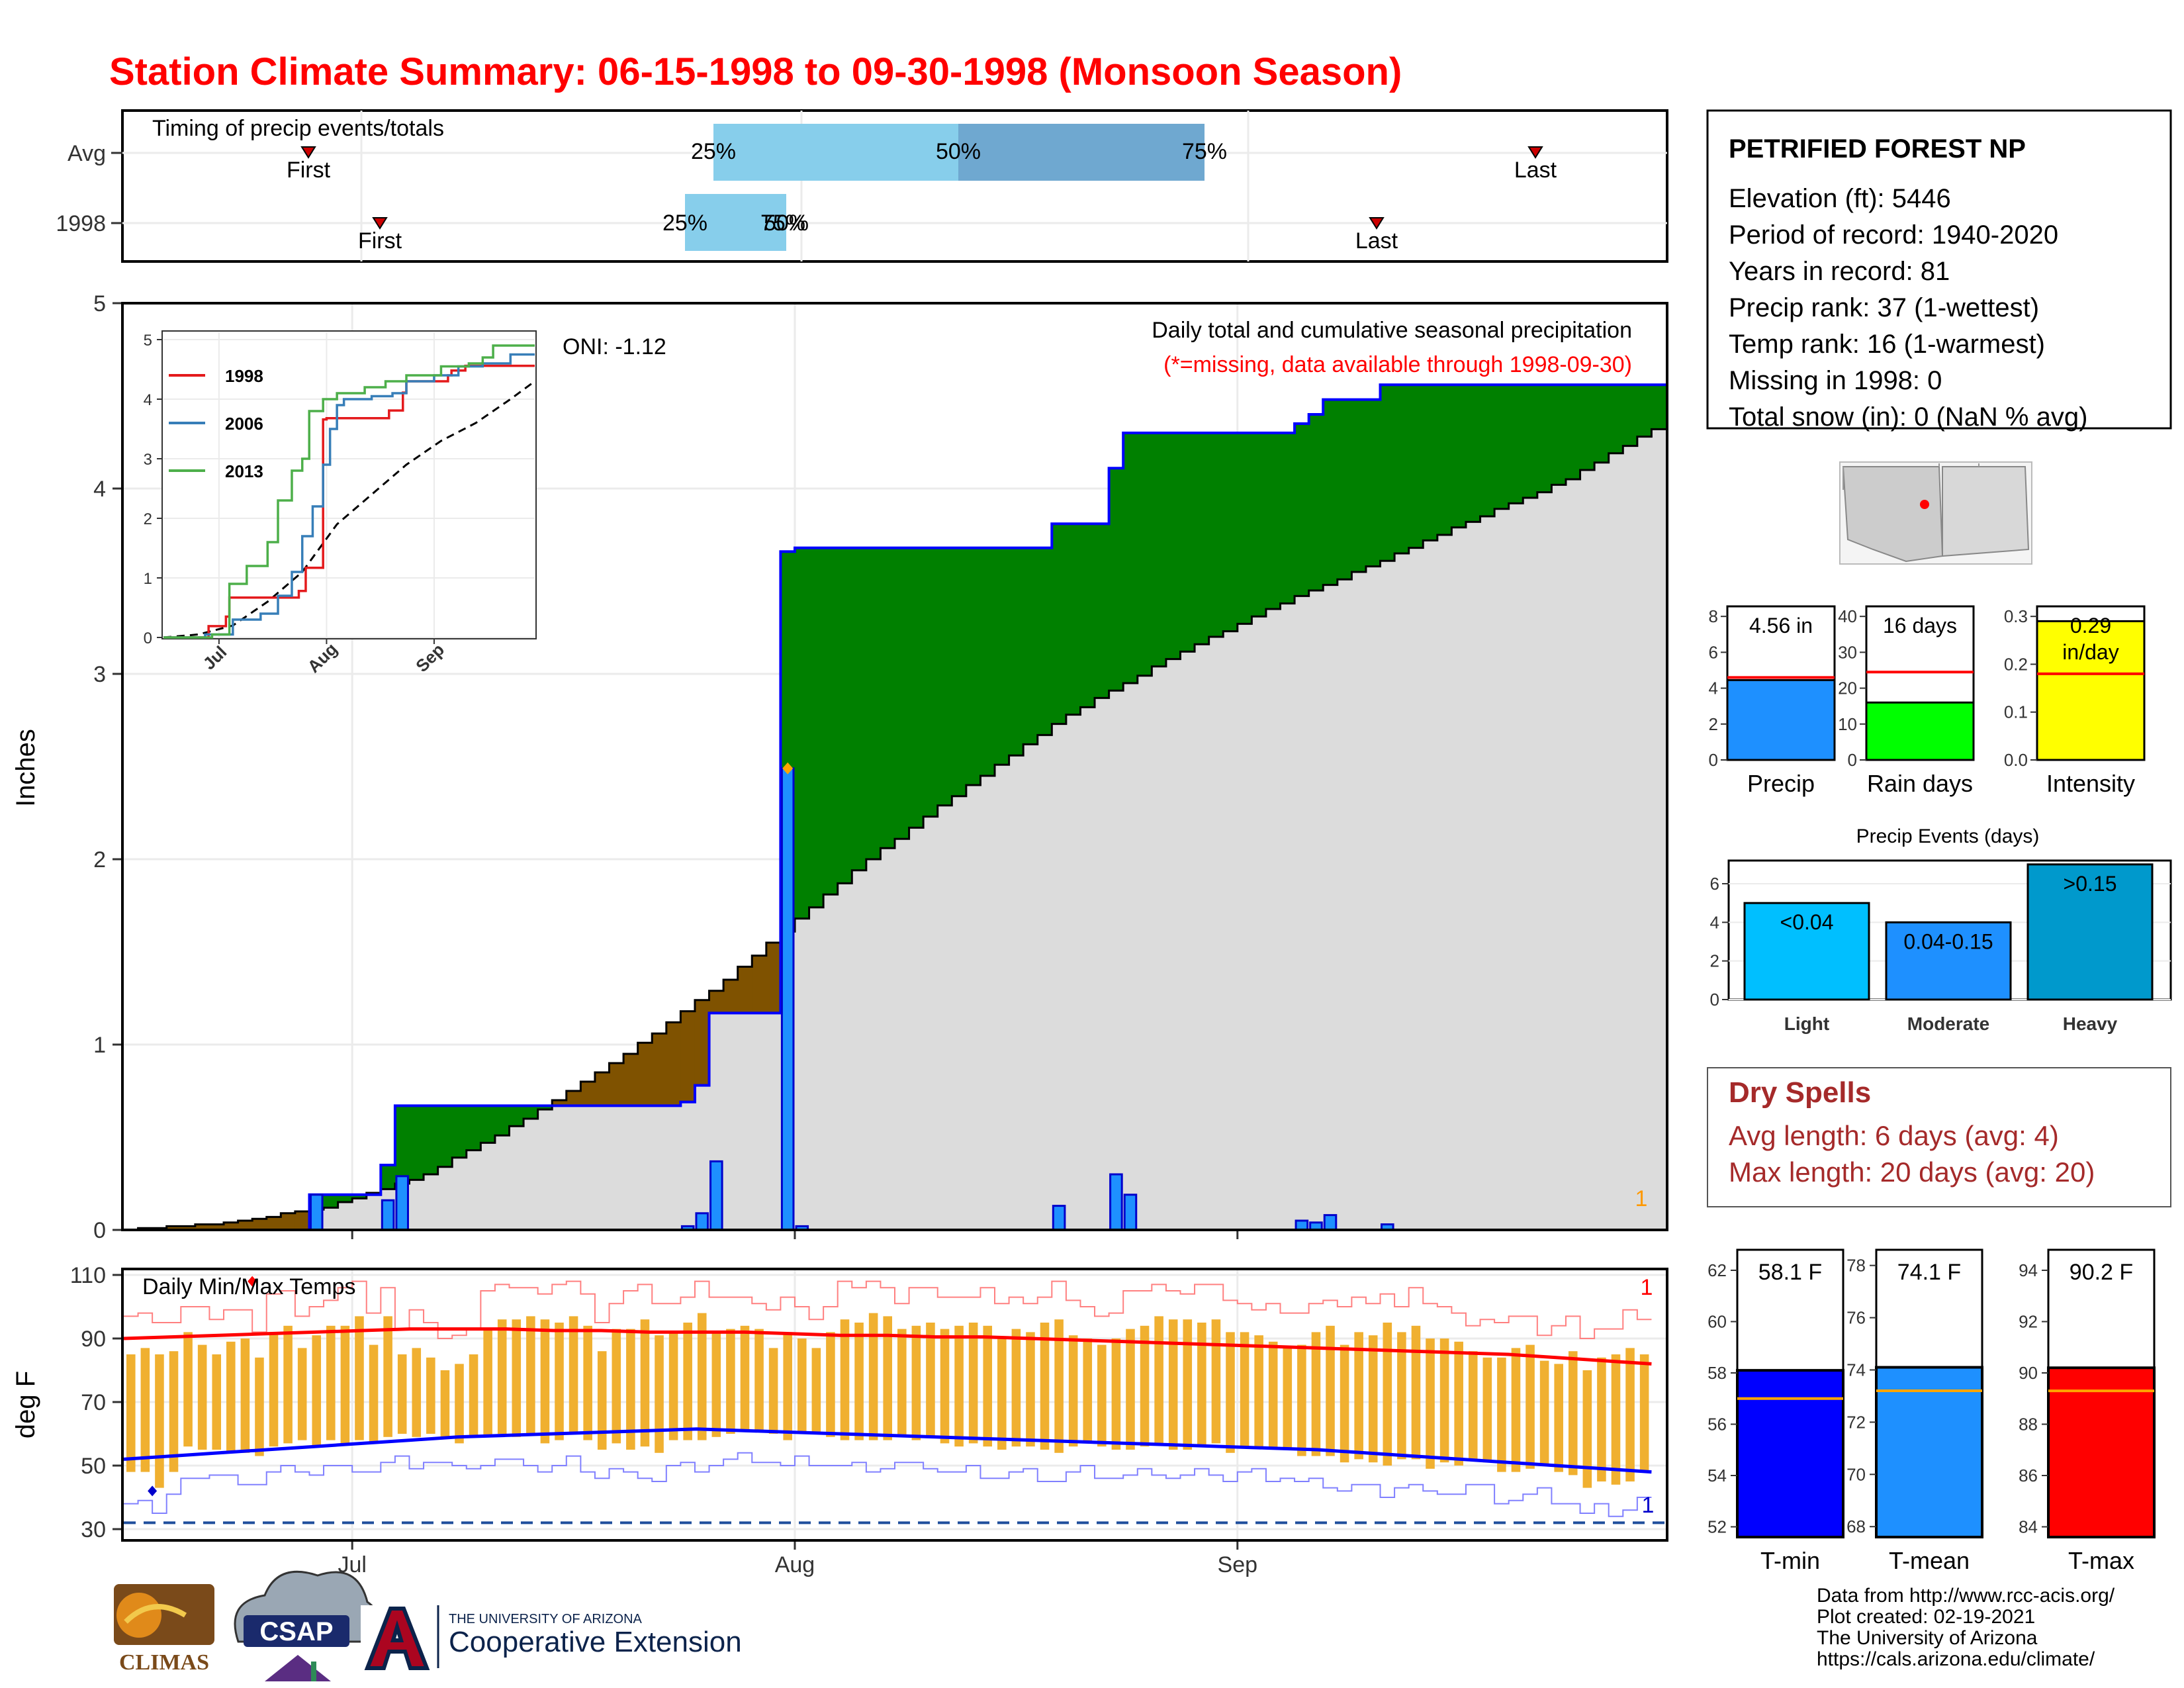  Describe the element at coordinates (1856, 1266) in the screenshot. I see `temp-summary-ytick-label: 78` at that location.